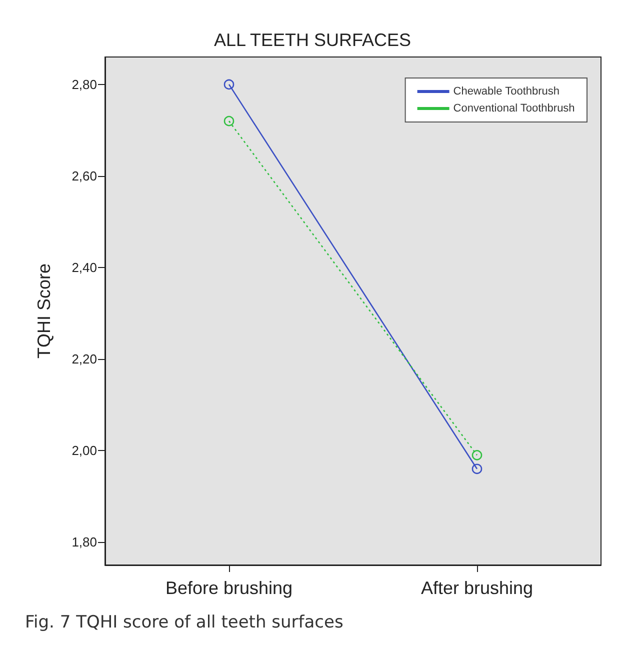 This screenshot has width=625, height=647. What do you see at coordinates (84, 84) in the screenshot?
I see `y-tick-label: 2,80` at bounding box center [84, 84].